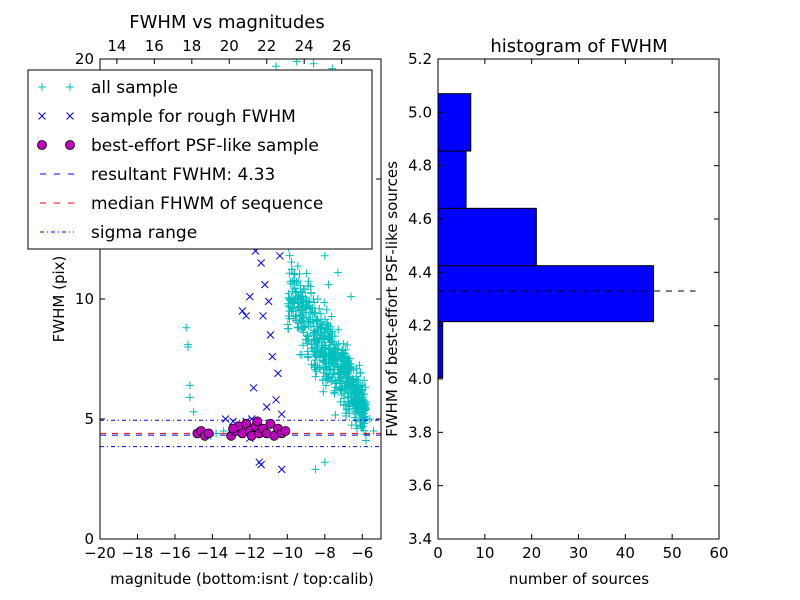 Image resolution: width=800 pixels, height=600 pixels. What do you see at coordinates (183, 175) in the screenshot?
I see `legend-label: resultant FWHM: 4.33` at bounding box center [183, 175].